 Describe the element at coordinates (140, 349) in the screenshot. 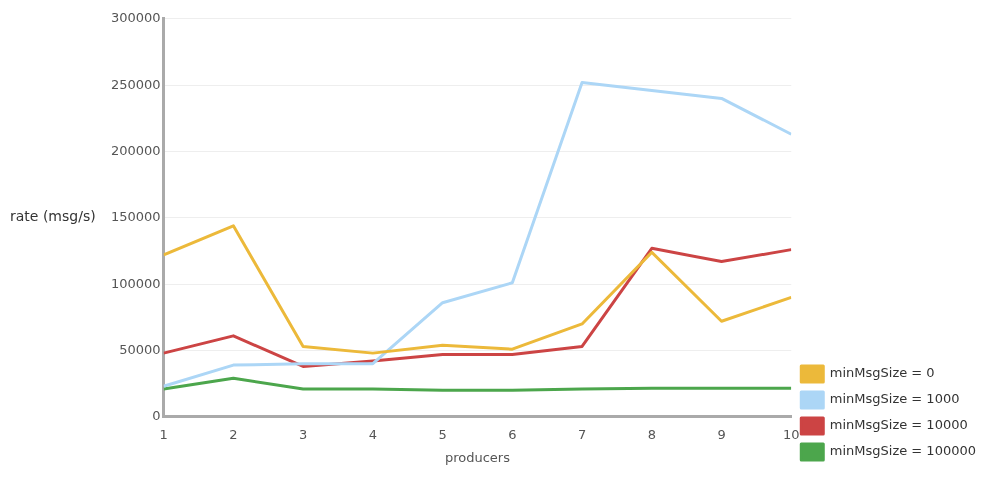

I see `y-tick-label: 50000` at that location.